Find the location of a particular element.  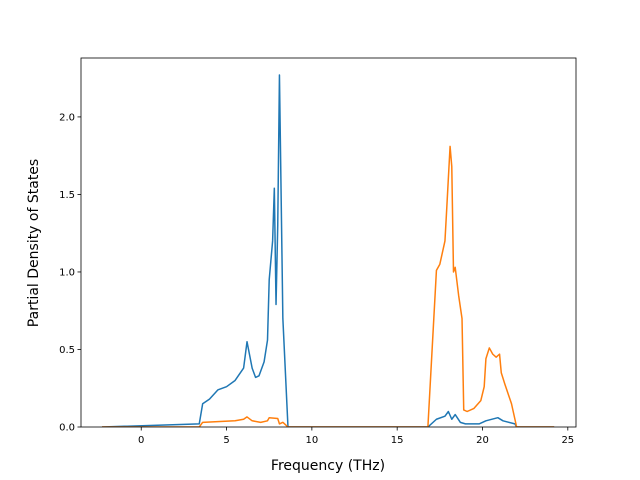

x-axis-label: Frequency (THz) is located at coordinates (328, 466).